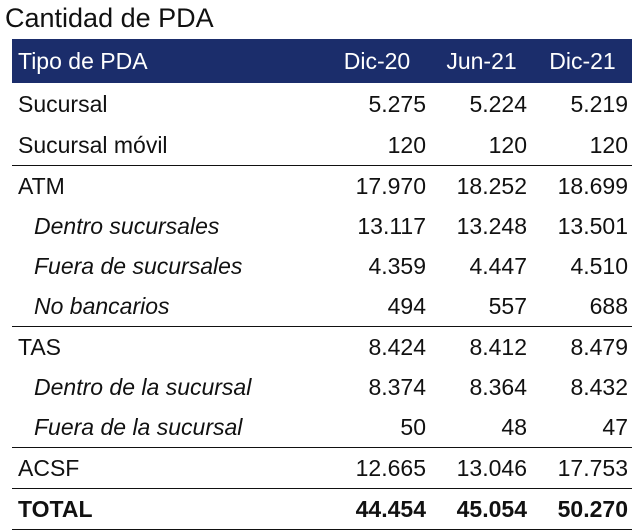 This screenshot has height=532, width=637. I want to click on value-dic20: 50, so click(413, 426).